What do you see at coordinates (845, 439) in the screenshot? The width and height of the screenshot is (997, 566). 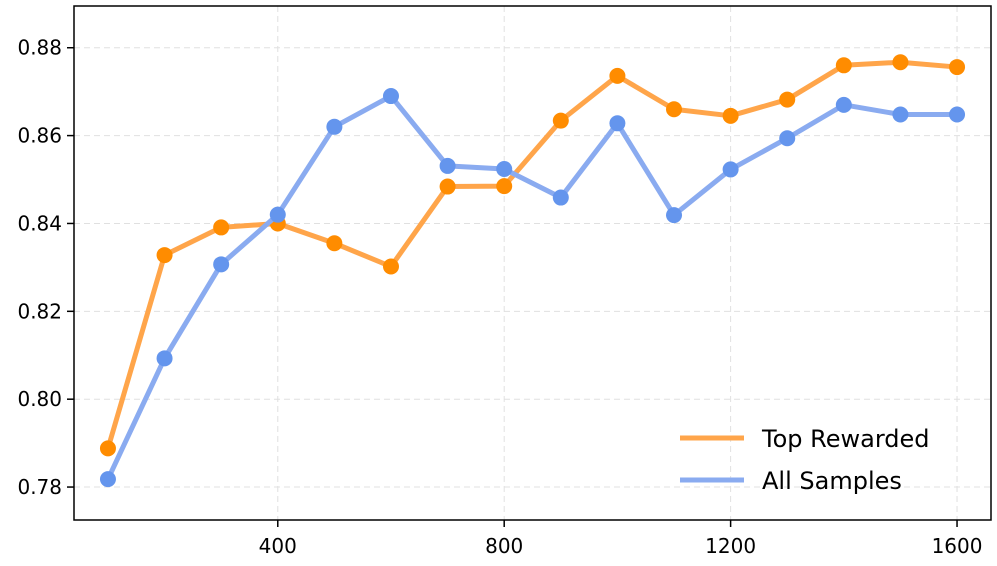 I see `legend-label: Top Rewarded` at bounding box center [845, 439].